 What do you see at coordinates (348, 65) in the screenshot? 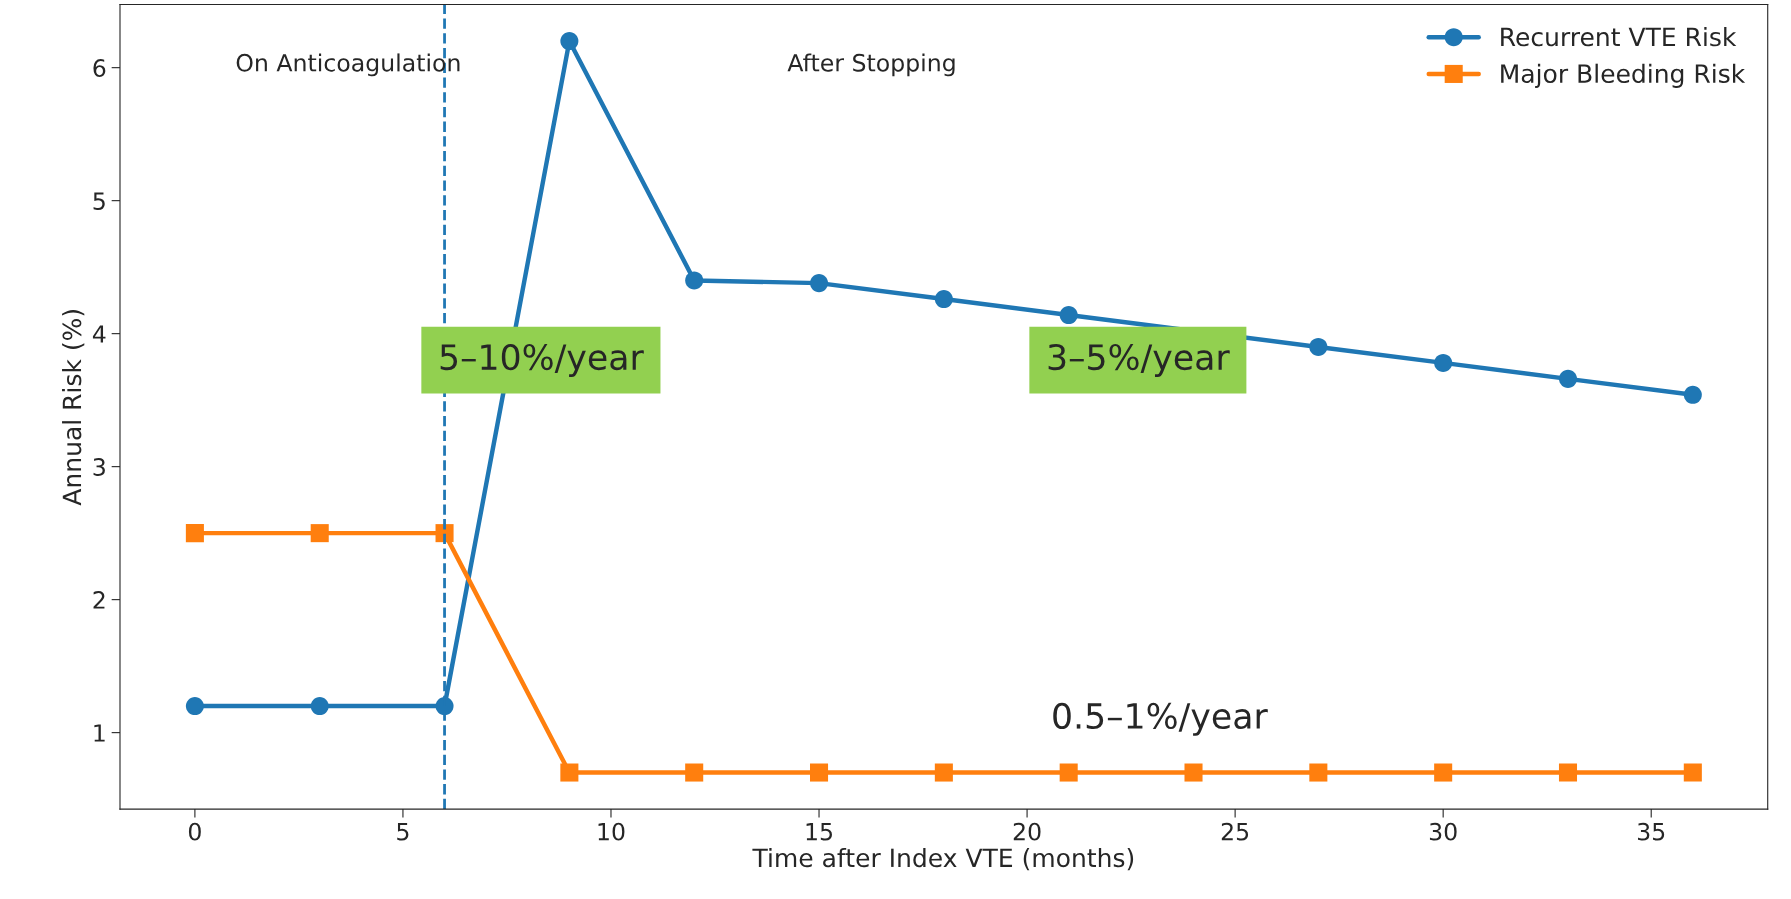
I see `annotation: On Anticoagulation` at bounding box center [348, 65].